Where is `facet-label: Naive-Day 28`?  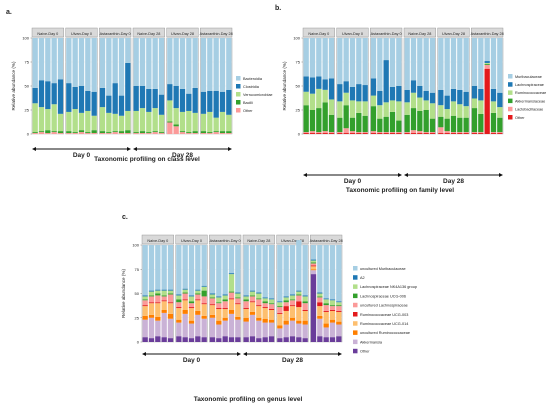
facet-label: Naive-Day 28 is located at coordinates (148, 34).